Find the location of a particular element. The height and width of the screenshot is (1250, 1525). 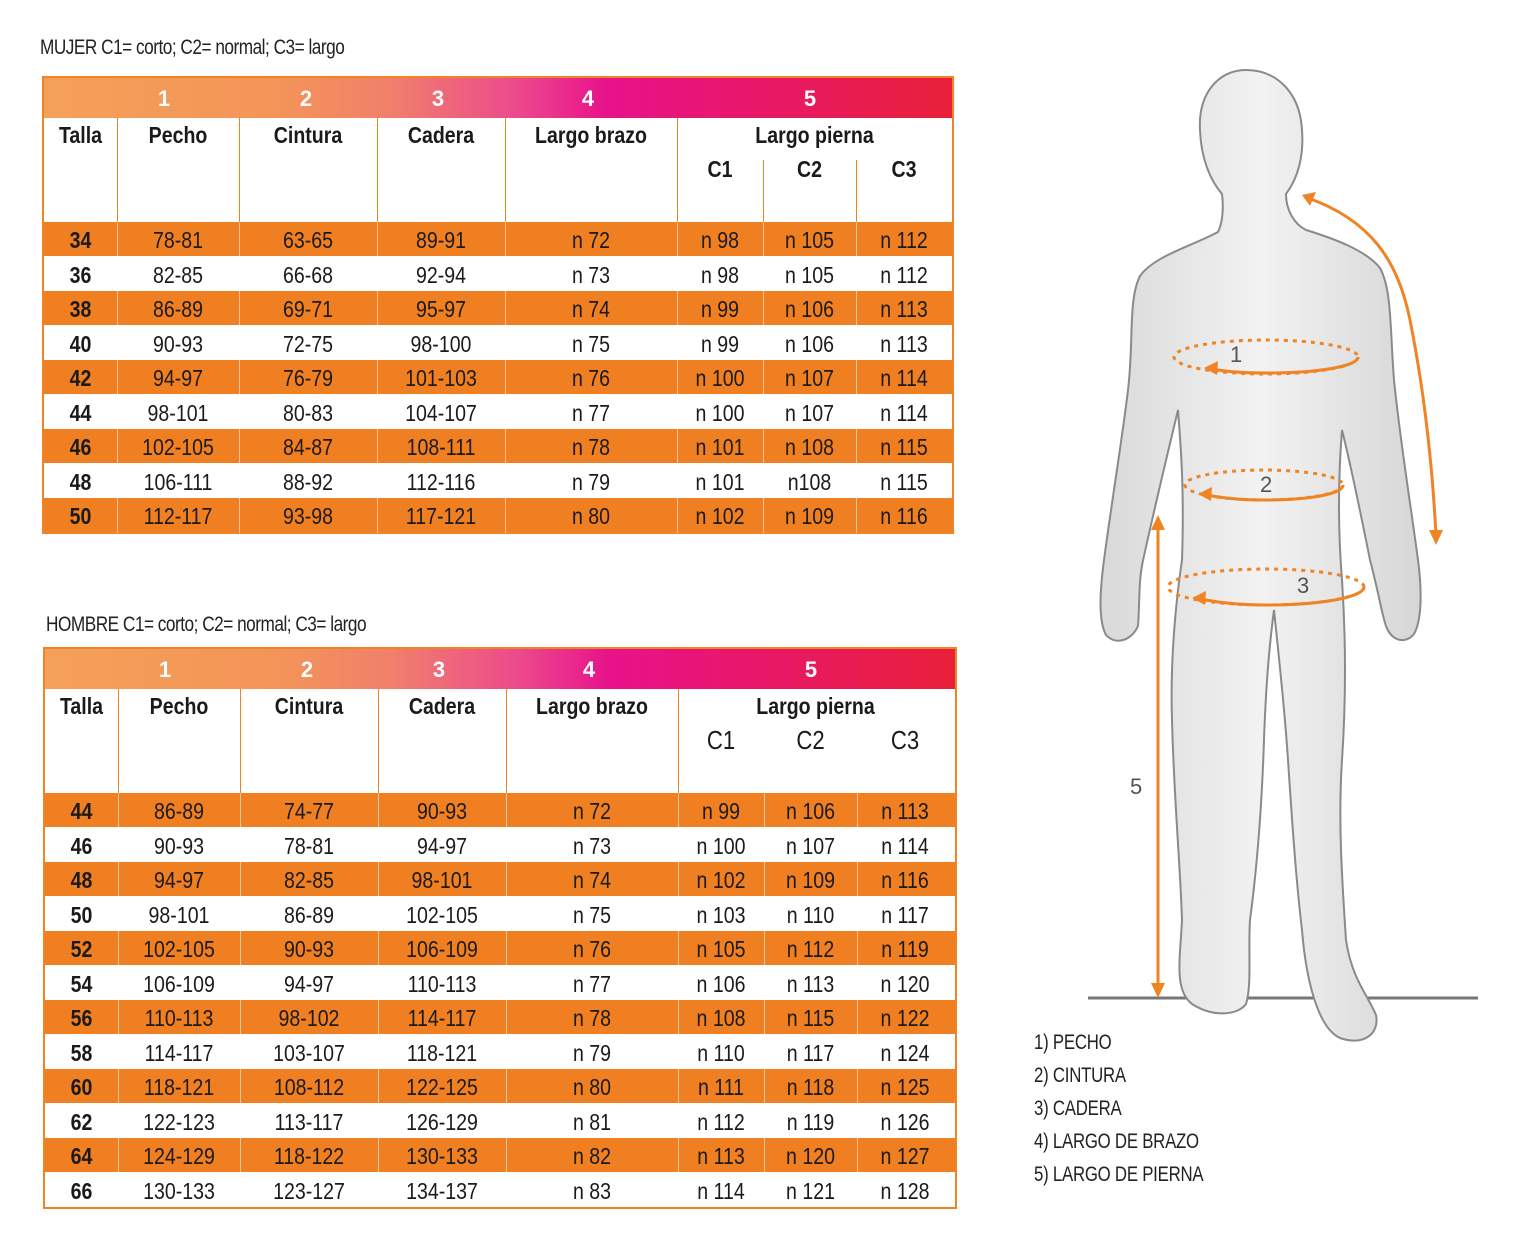

hombre-table-cell: 134-137 is located at coordinates (442, 1190).